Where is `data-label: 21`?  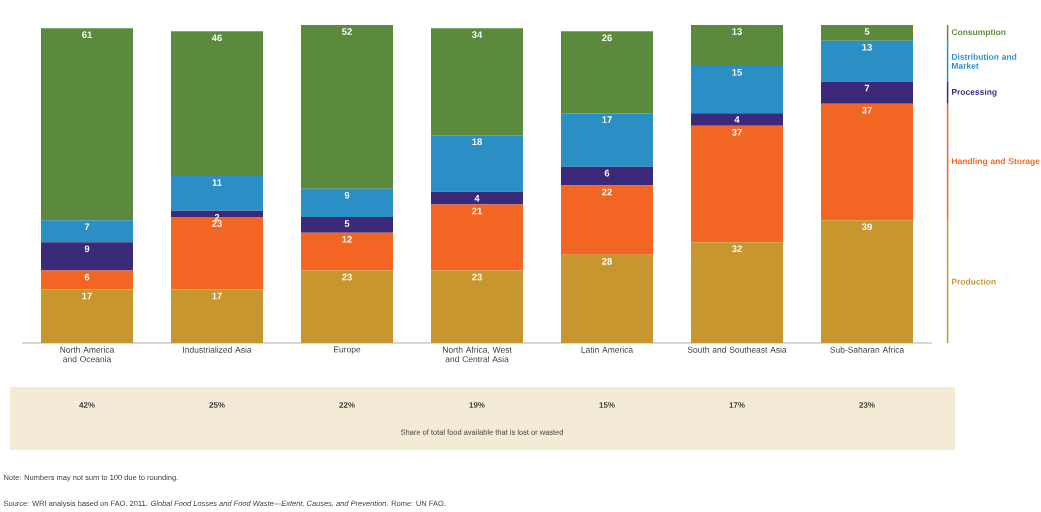 data-label: 21 is located at coordinates (477, 211).